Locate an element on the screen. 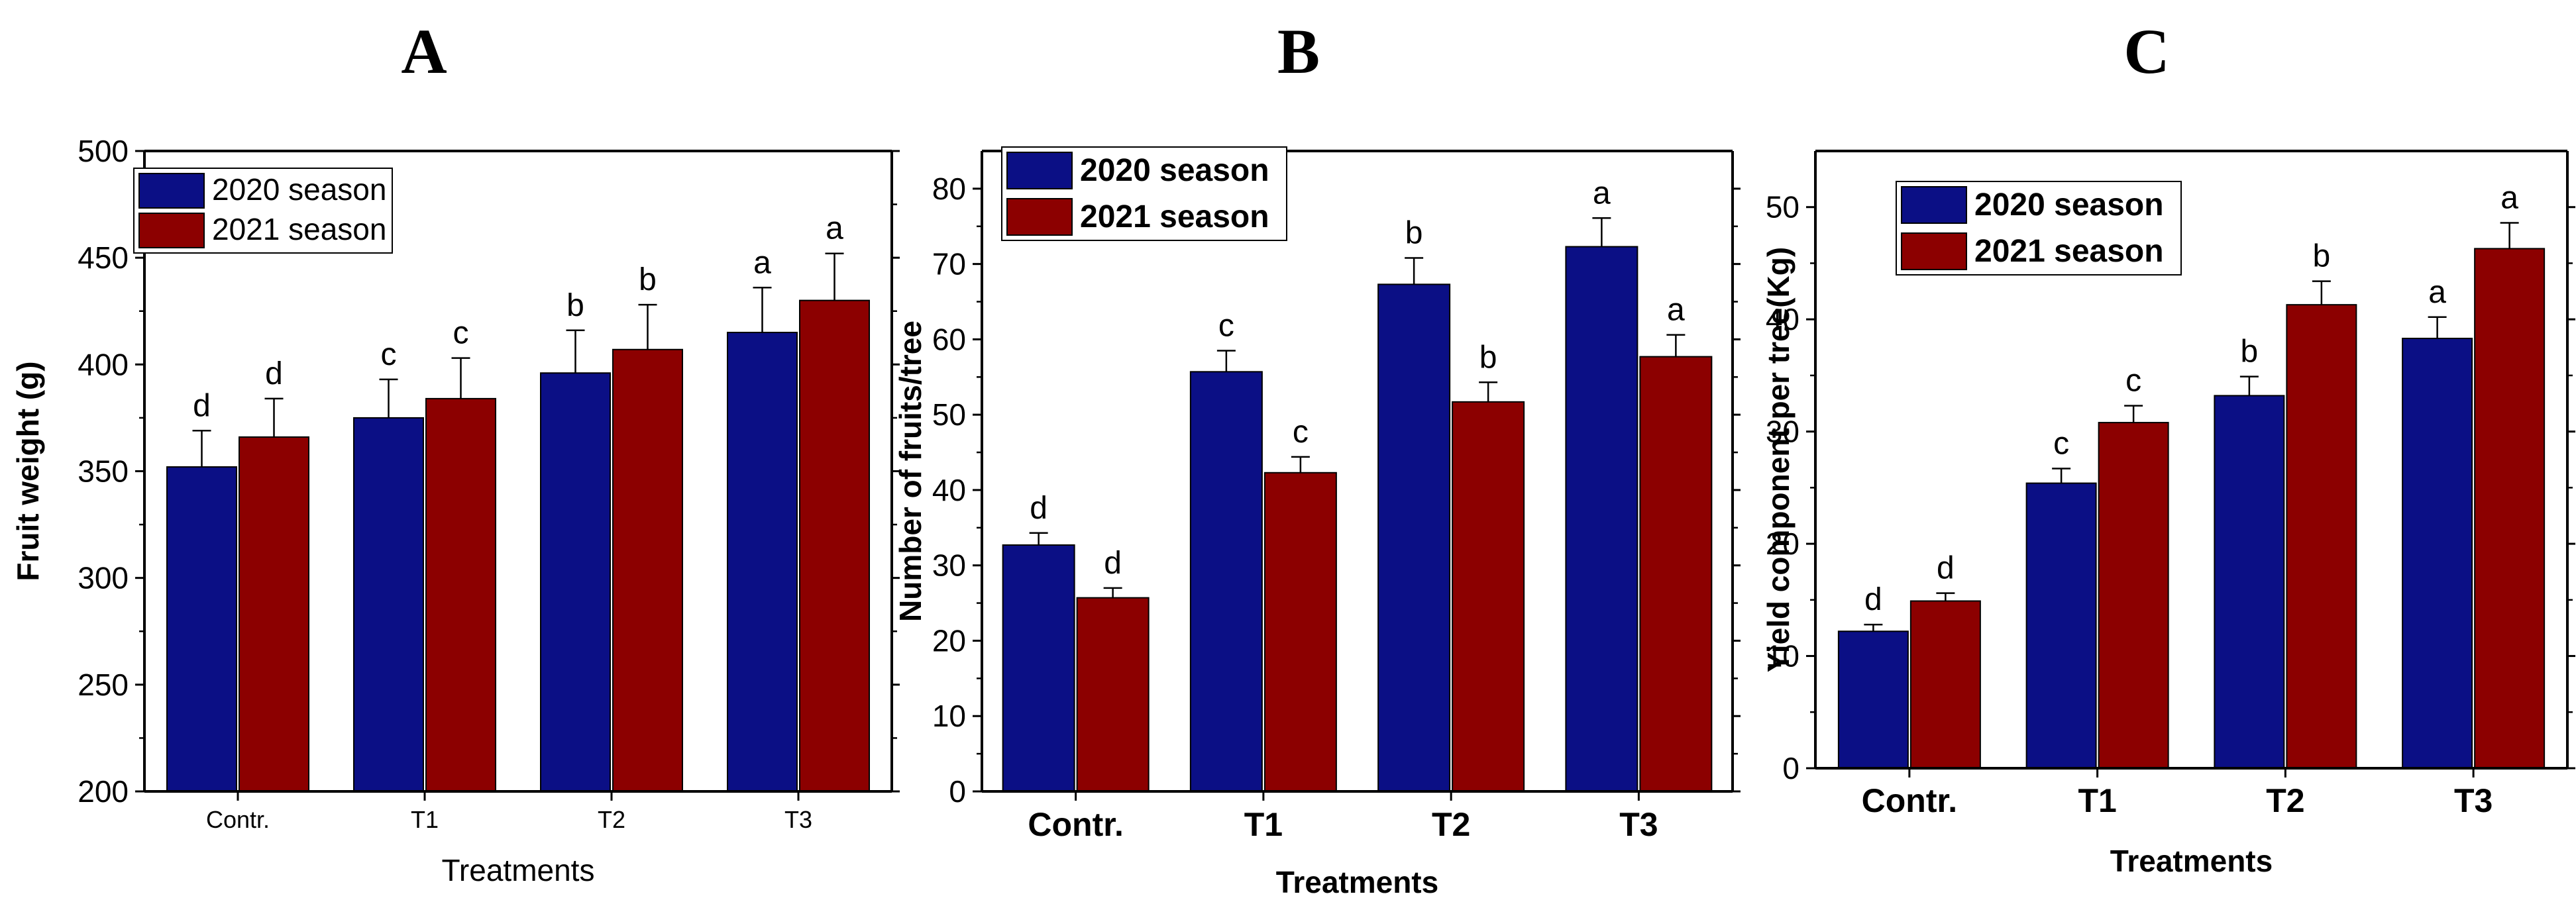  panel-letter: B is located at coordinates (1298, 52).